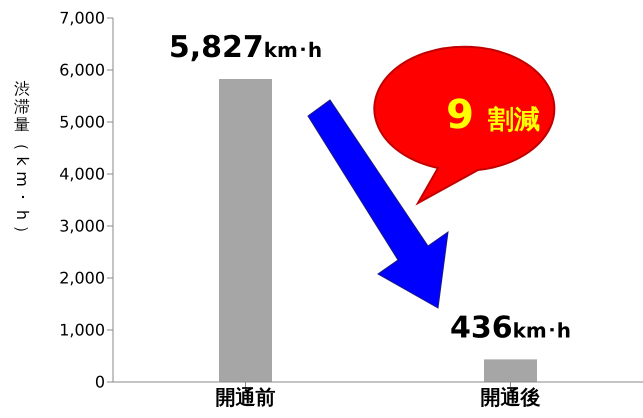 The height and width of the screenshot is (418, 643). What do you see at coordinates (82, 278) in the screenshot?
I see `y-tick-label: 2,000` at bounding box center [82, 278].